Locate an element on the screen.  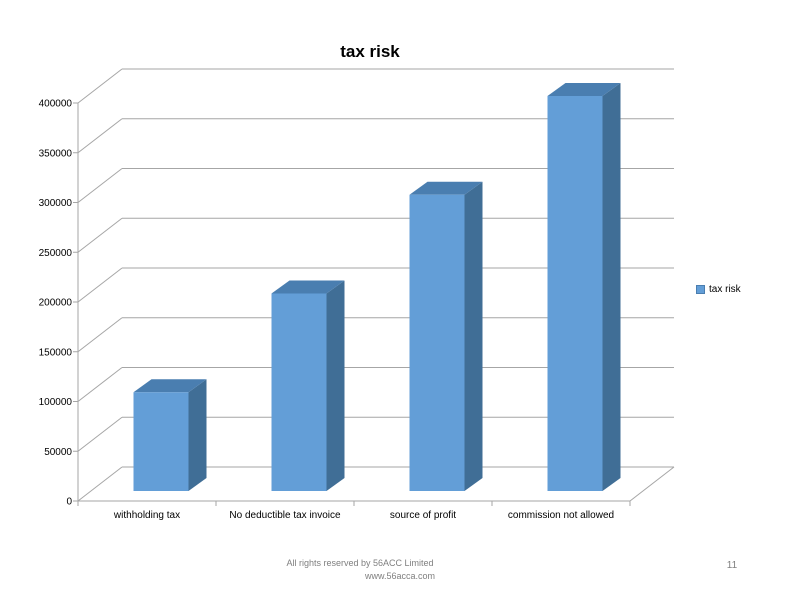
y-axis-label: 150000 is located at coordinates (56, 352).